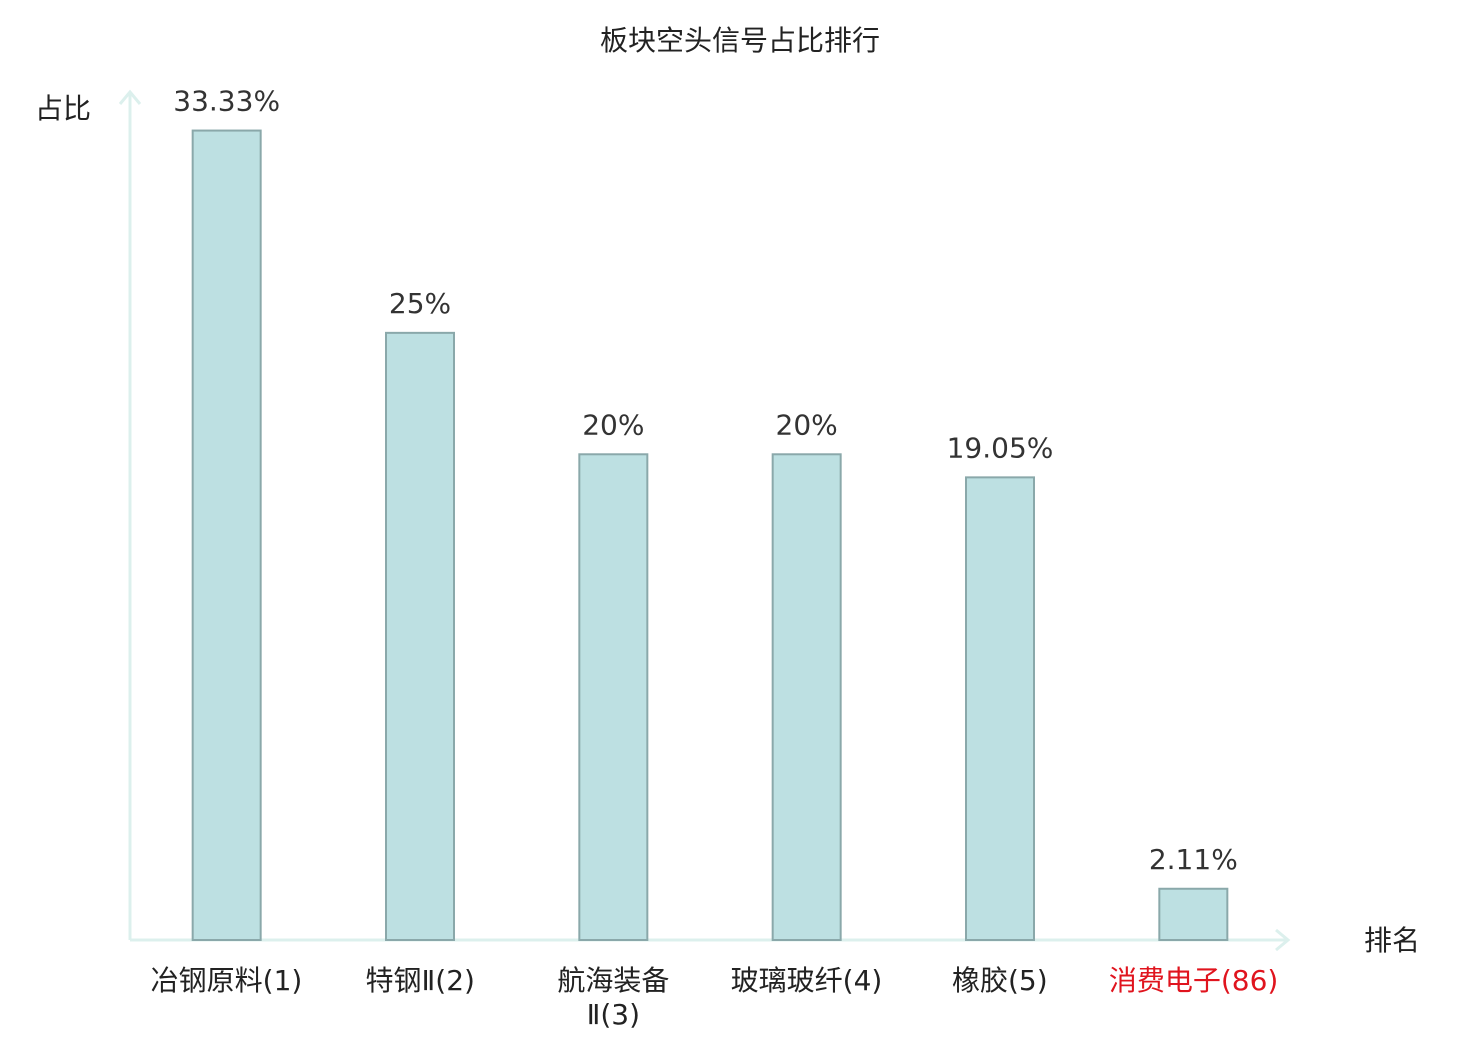  Describe the element at coordinates (740, 40) in the screenshot. I see `chart-title: 板块空头信号占比排行` at that location.